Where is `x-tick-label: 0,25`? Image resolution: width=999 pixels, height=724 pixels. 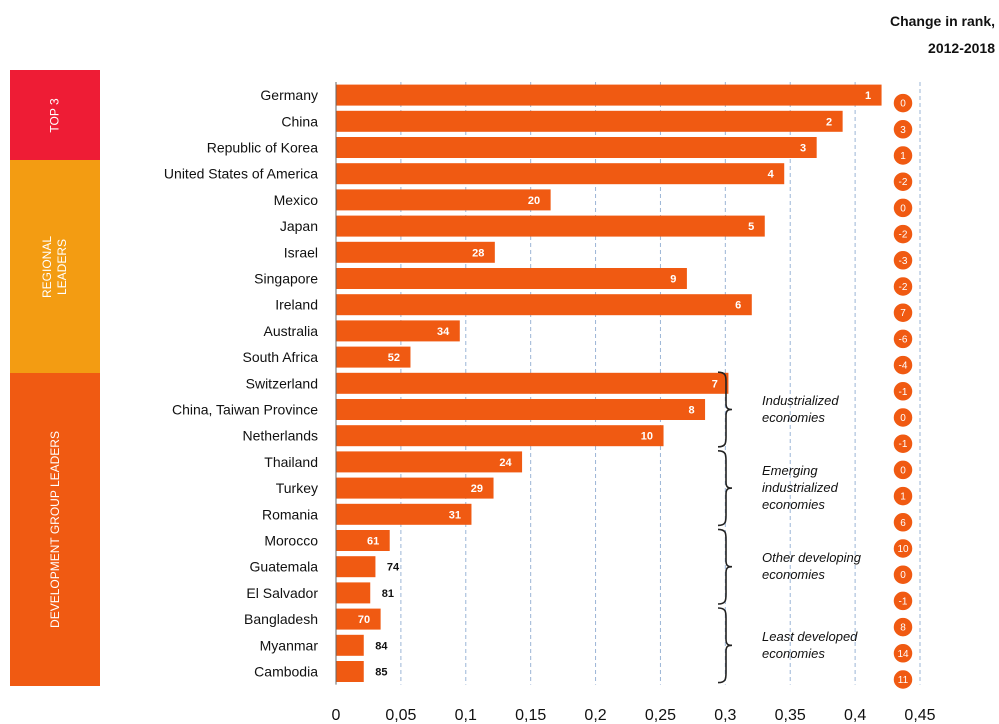
x-tick-label: 0,25 is located at coordinates (660, 715).